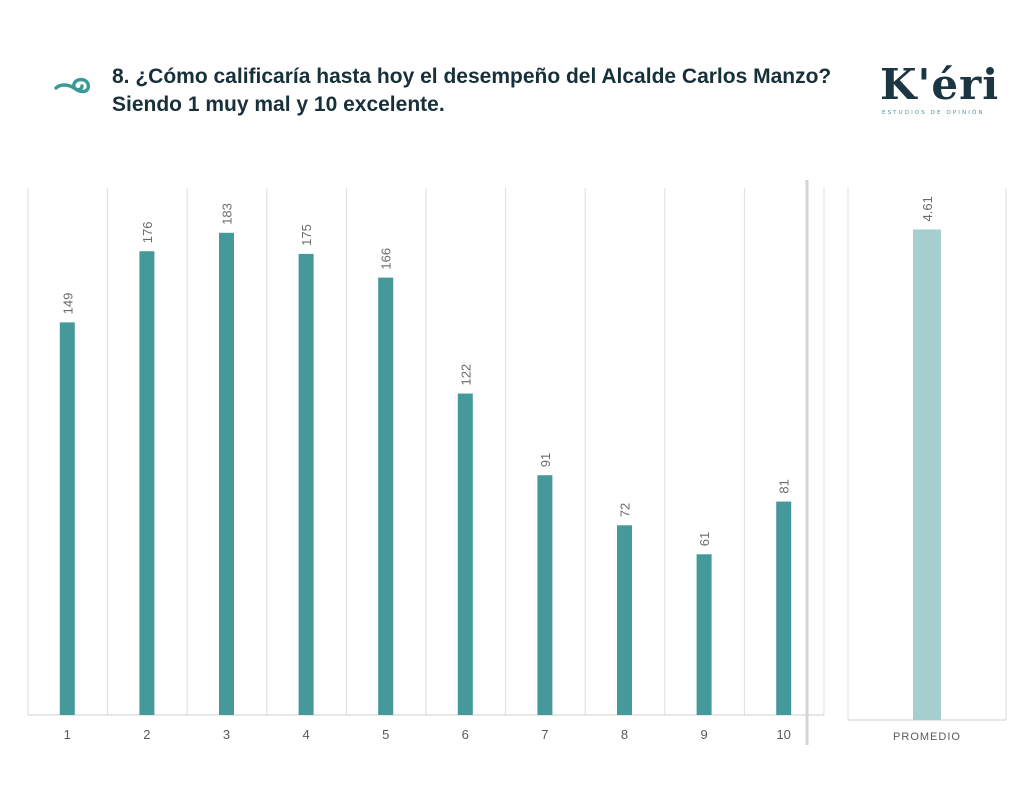  What do you see at coordinates (226, 734) in the screenshot?
I see `x-tick-label: 3` at bounding box center [226, 734].